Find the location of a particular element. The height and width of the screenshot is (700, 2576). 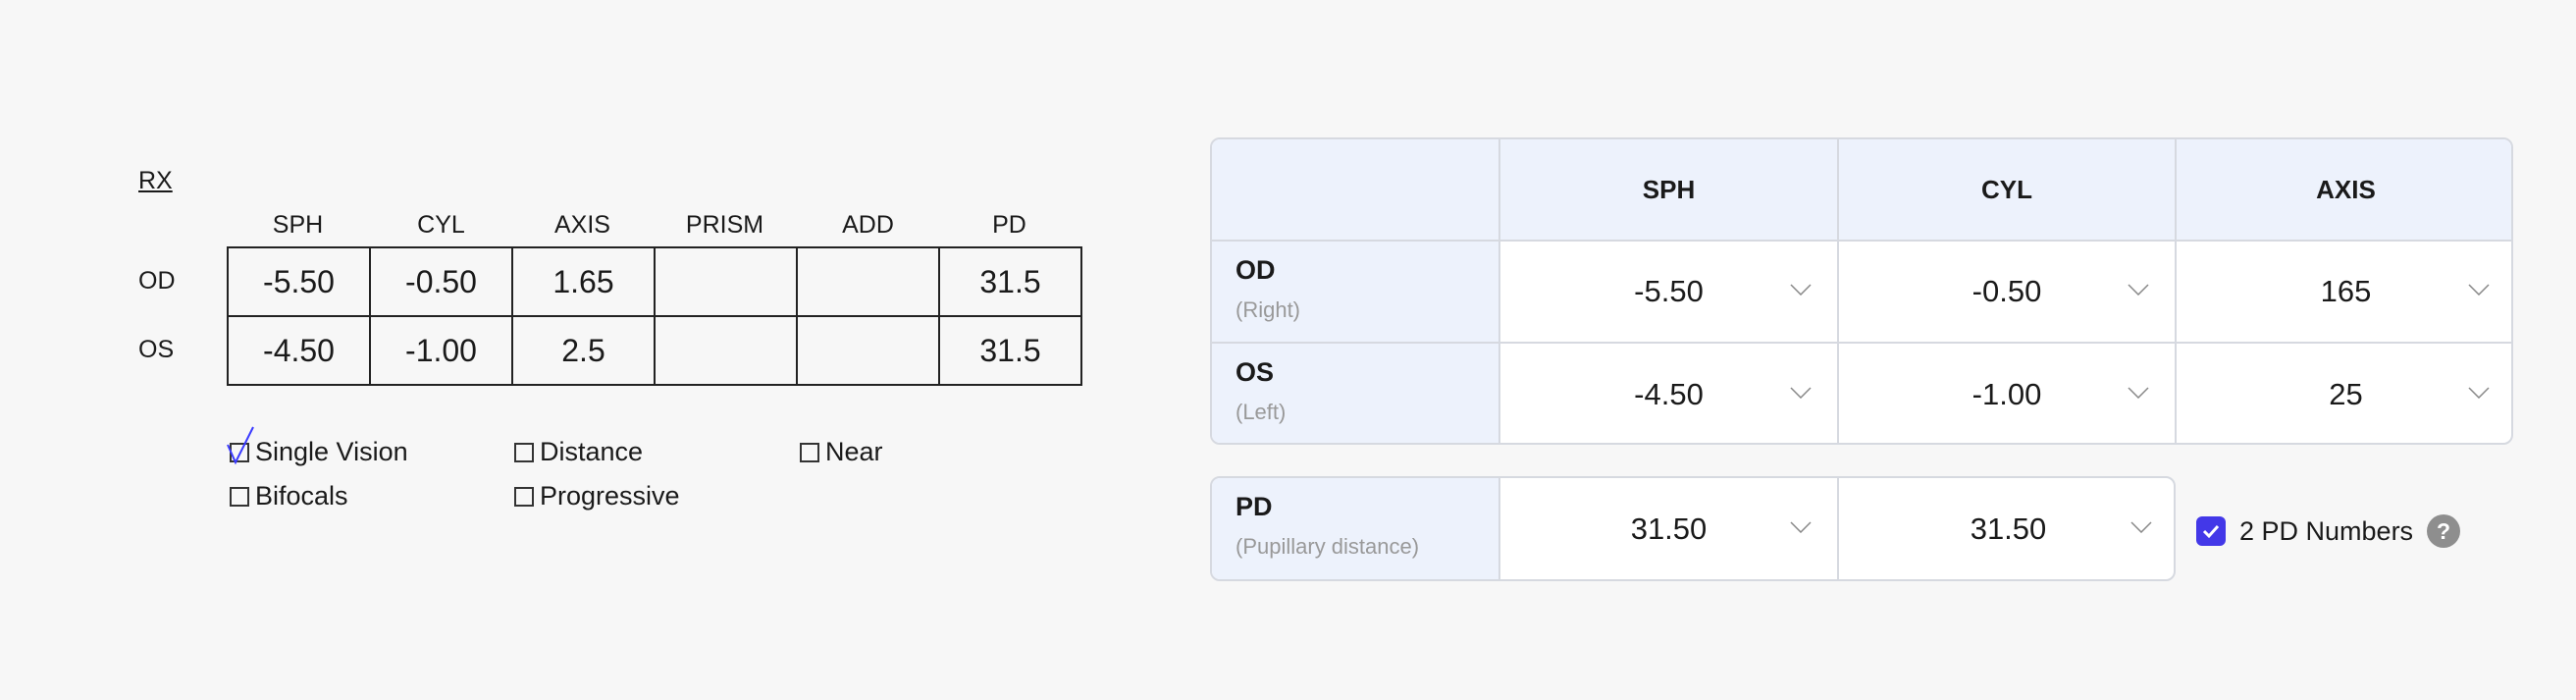

od-axis-select: 165 is located at coordinates (2344, 293).